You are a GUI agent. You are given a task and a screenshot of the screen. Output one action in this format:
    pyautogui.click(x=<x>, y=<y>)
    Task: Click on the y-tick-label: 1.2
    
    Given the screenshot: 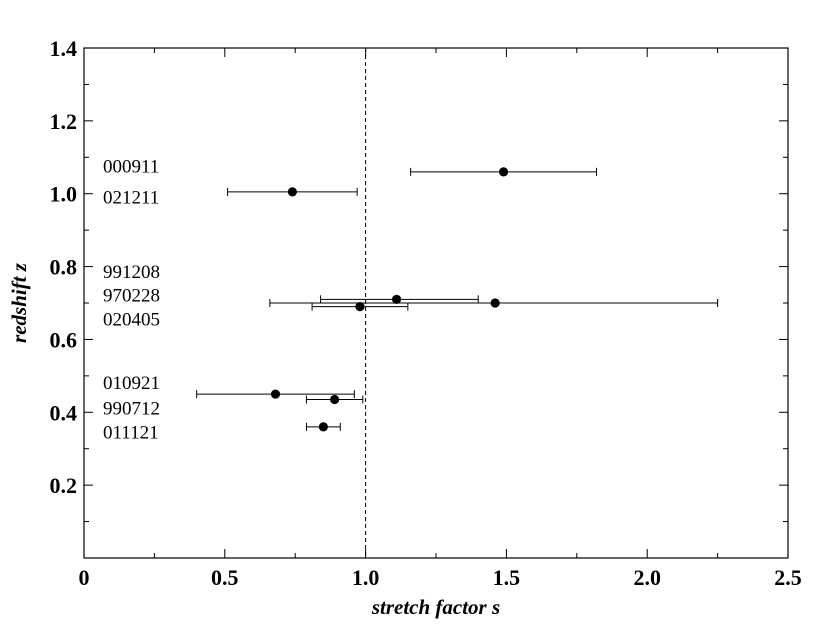 What is the action you would take?
    pyautogui.click(x=64, y=121)
    